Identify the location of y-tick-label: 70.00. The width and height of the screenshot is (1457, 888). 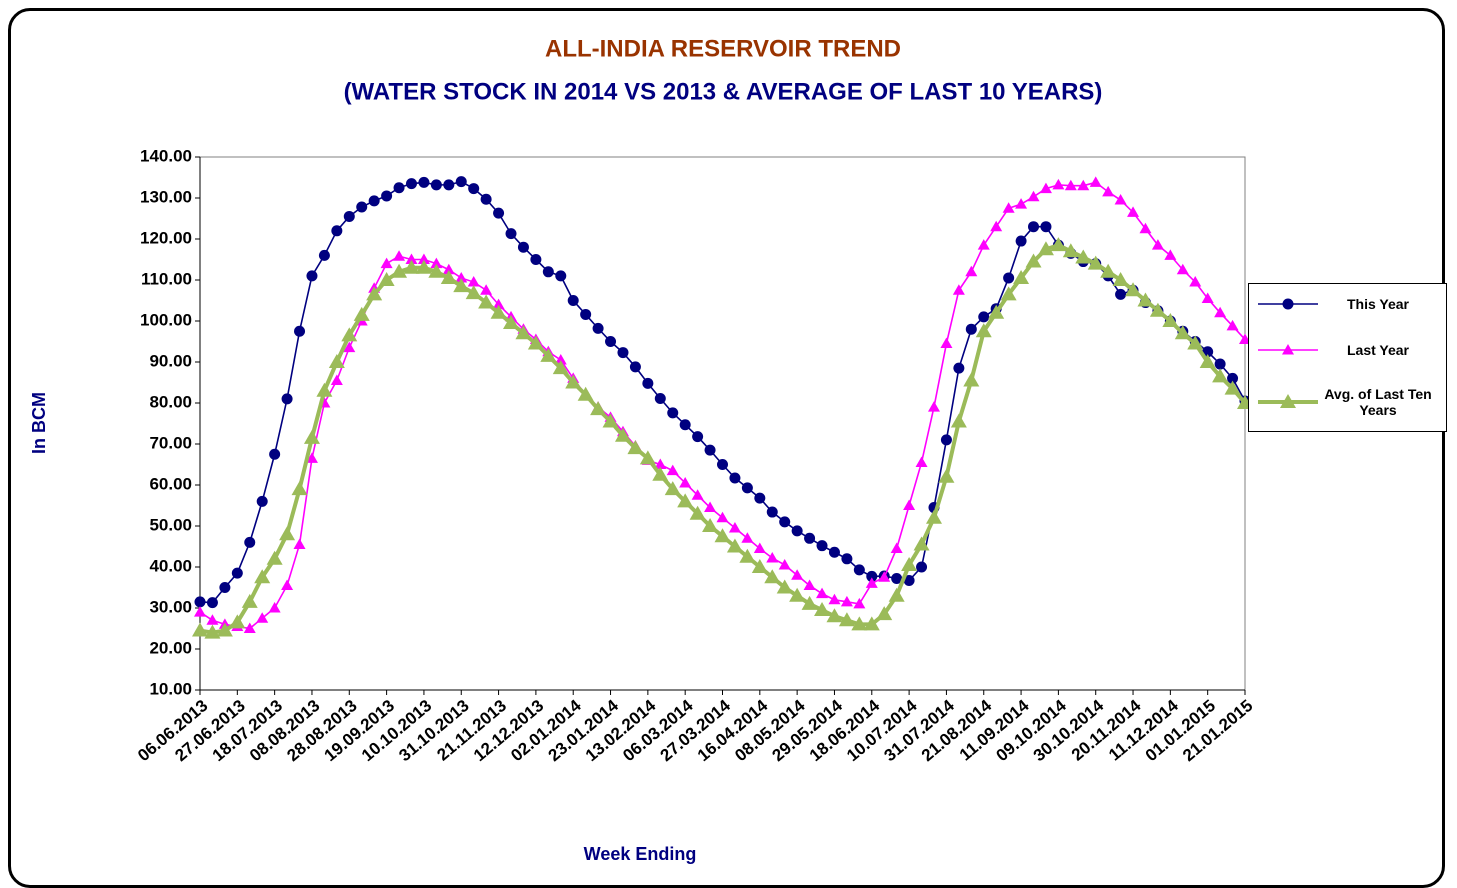
(170, 442).